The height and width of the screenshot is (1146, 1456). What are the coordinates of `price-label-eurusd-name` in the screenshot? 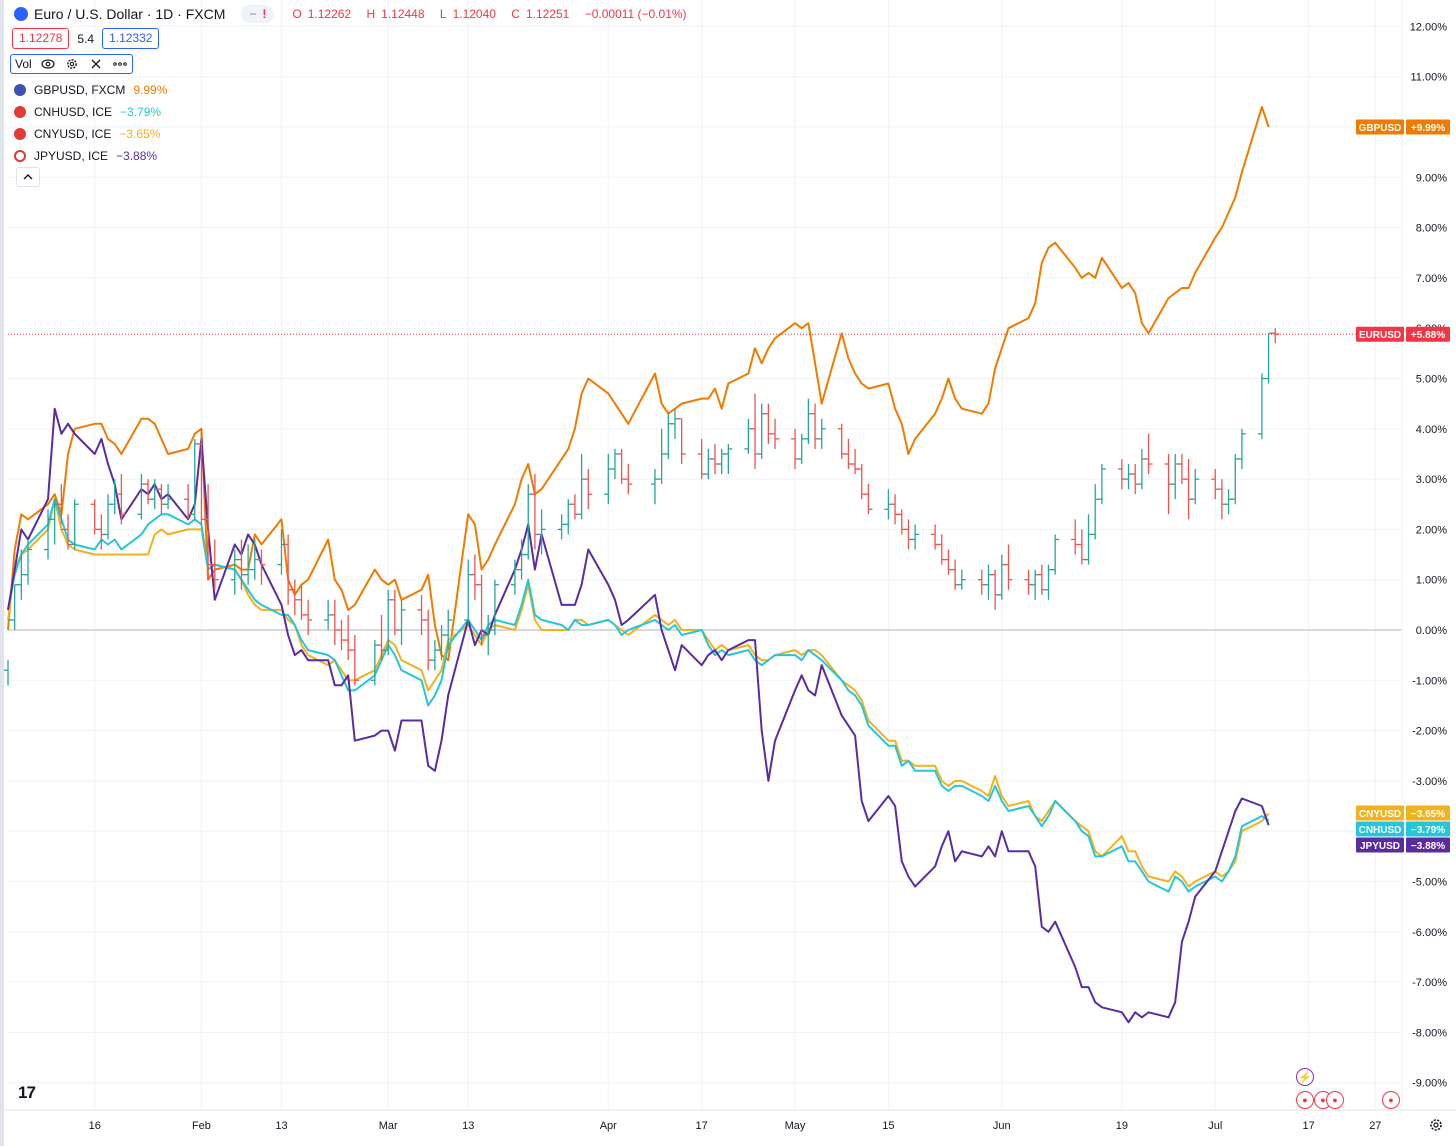 It's located at (1380, 334).